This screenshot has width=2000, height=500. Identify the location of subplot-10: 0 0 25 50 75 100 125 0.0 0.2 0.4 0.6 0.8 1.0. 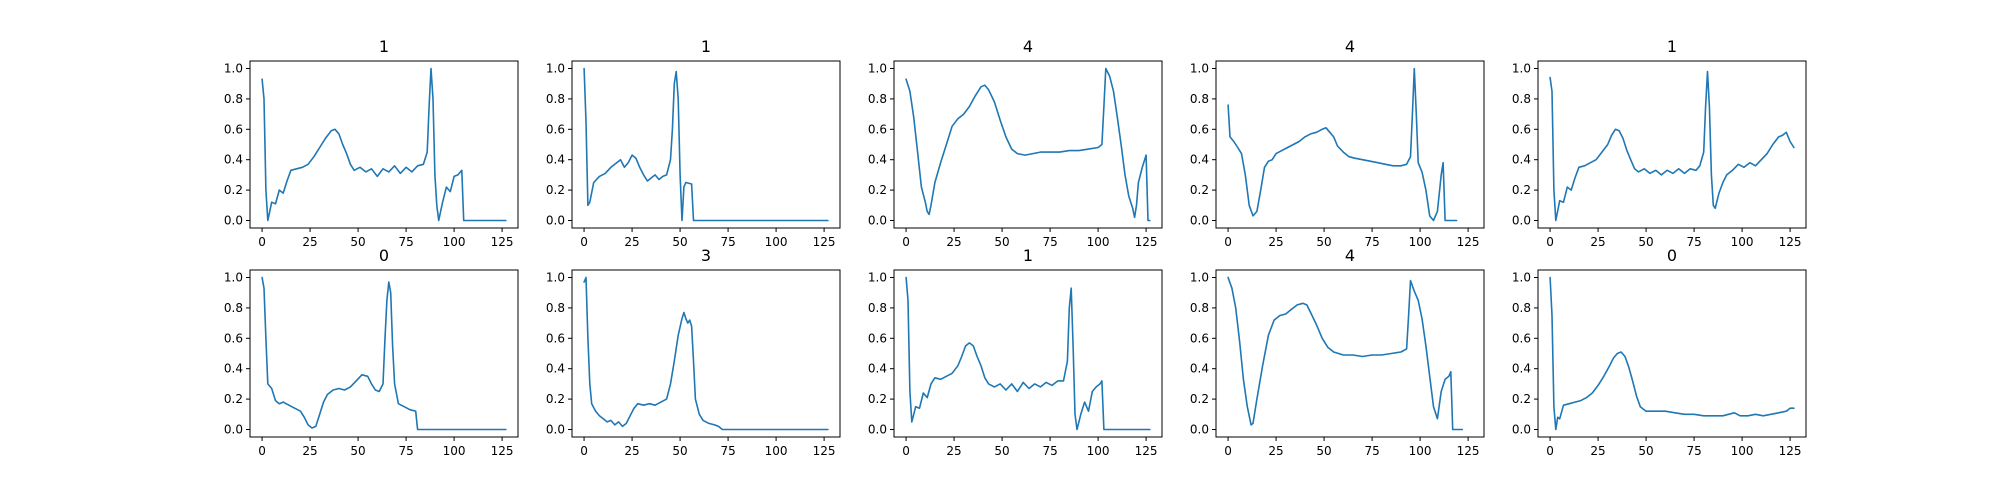
(1659, 352).